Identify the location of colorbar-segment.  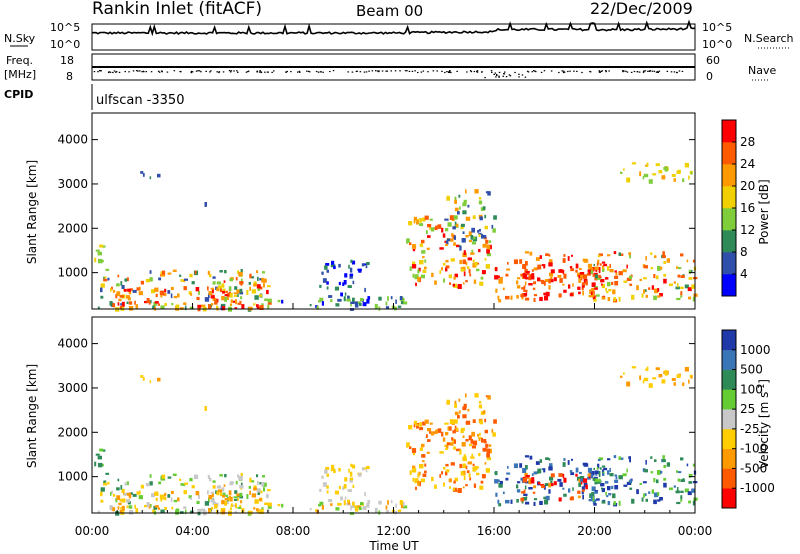
(729, 438).